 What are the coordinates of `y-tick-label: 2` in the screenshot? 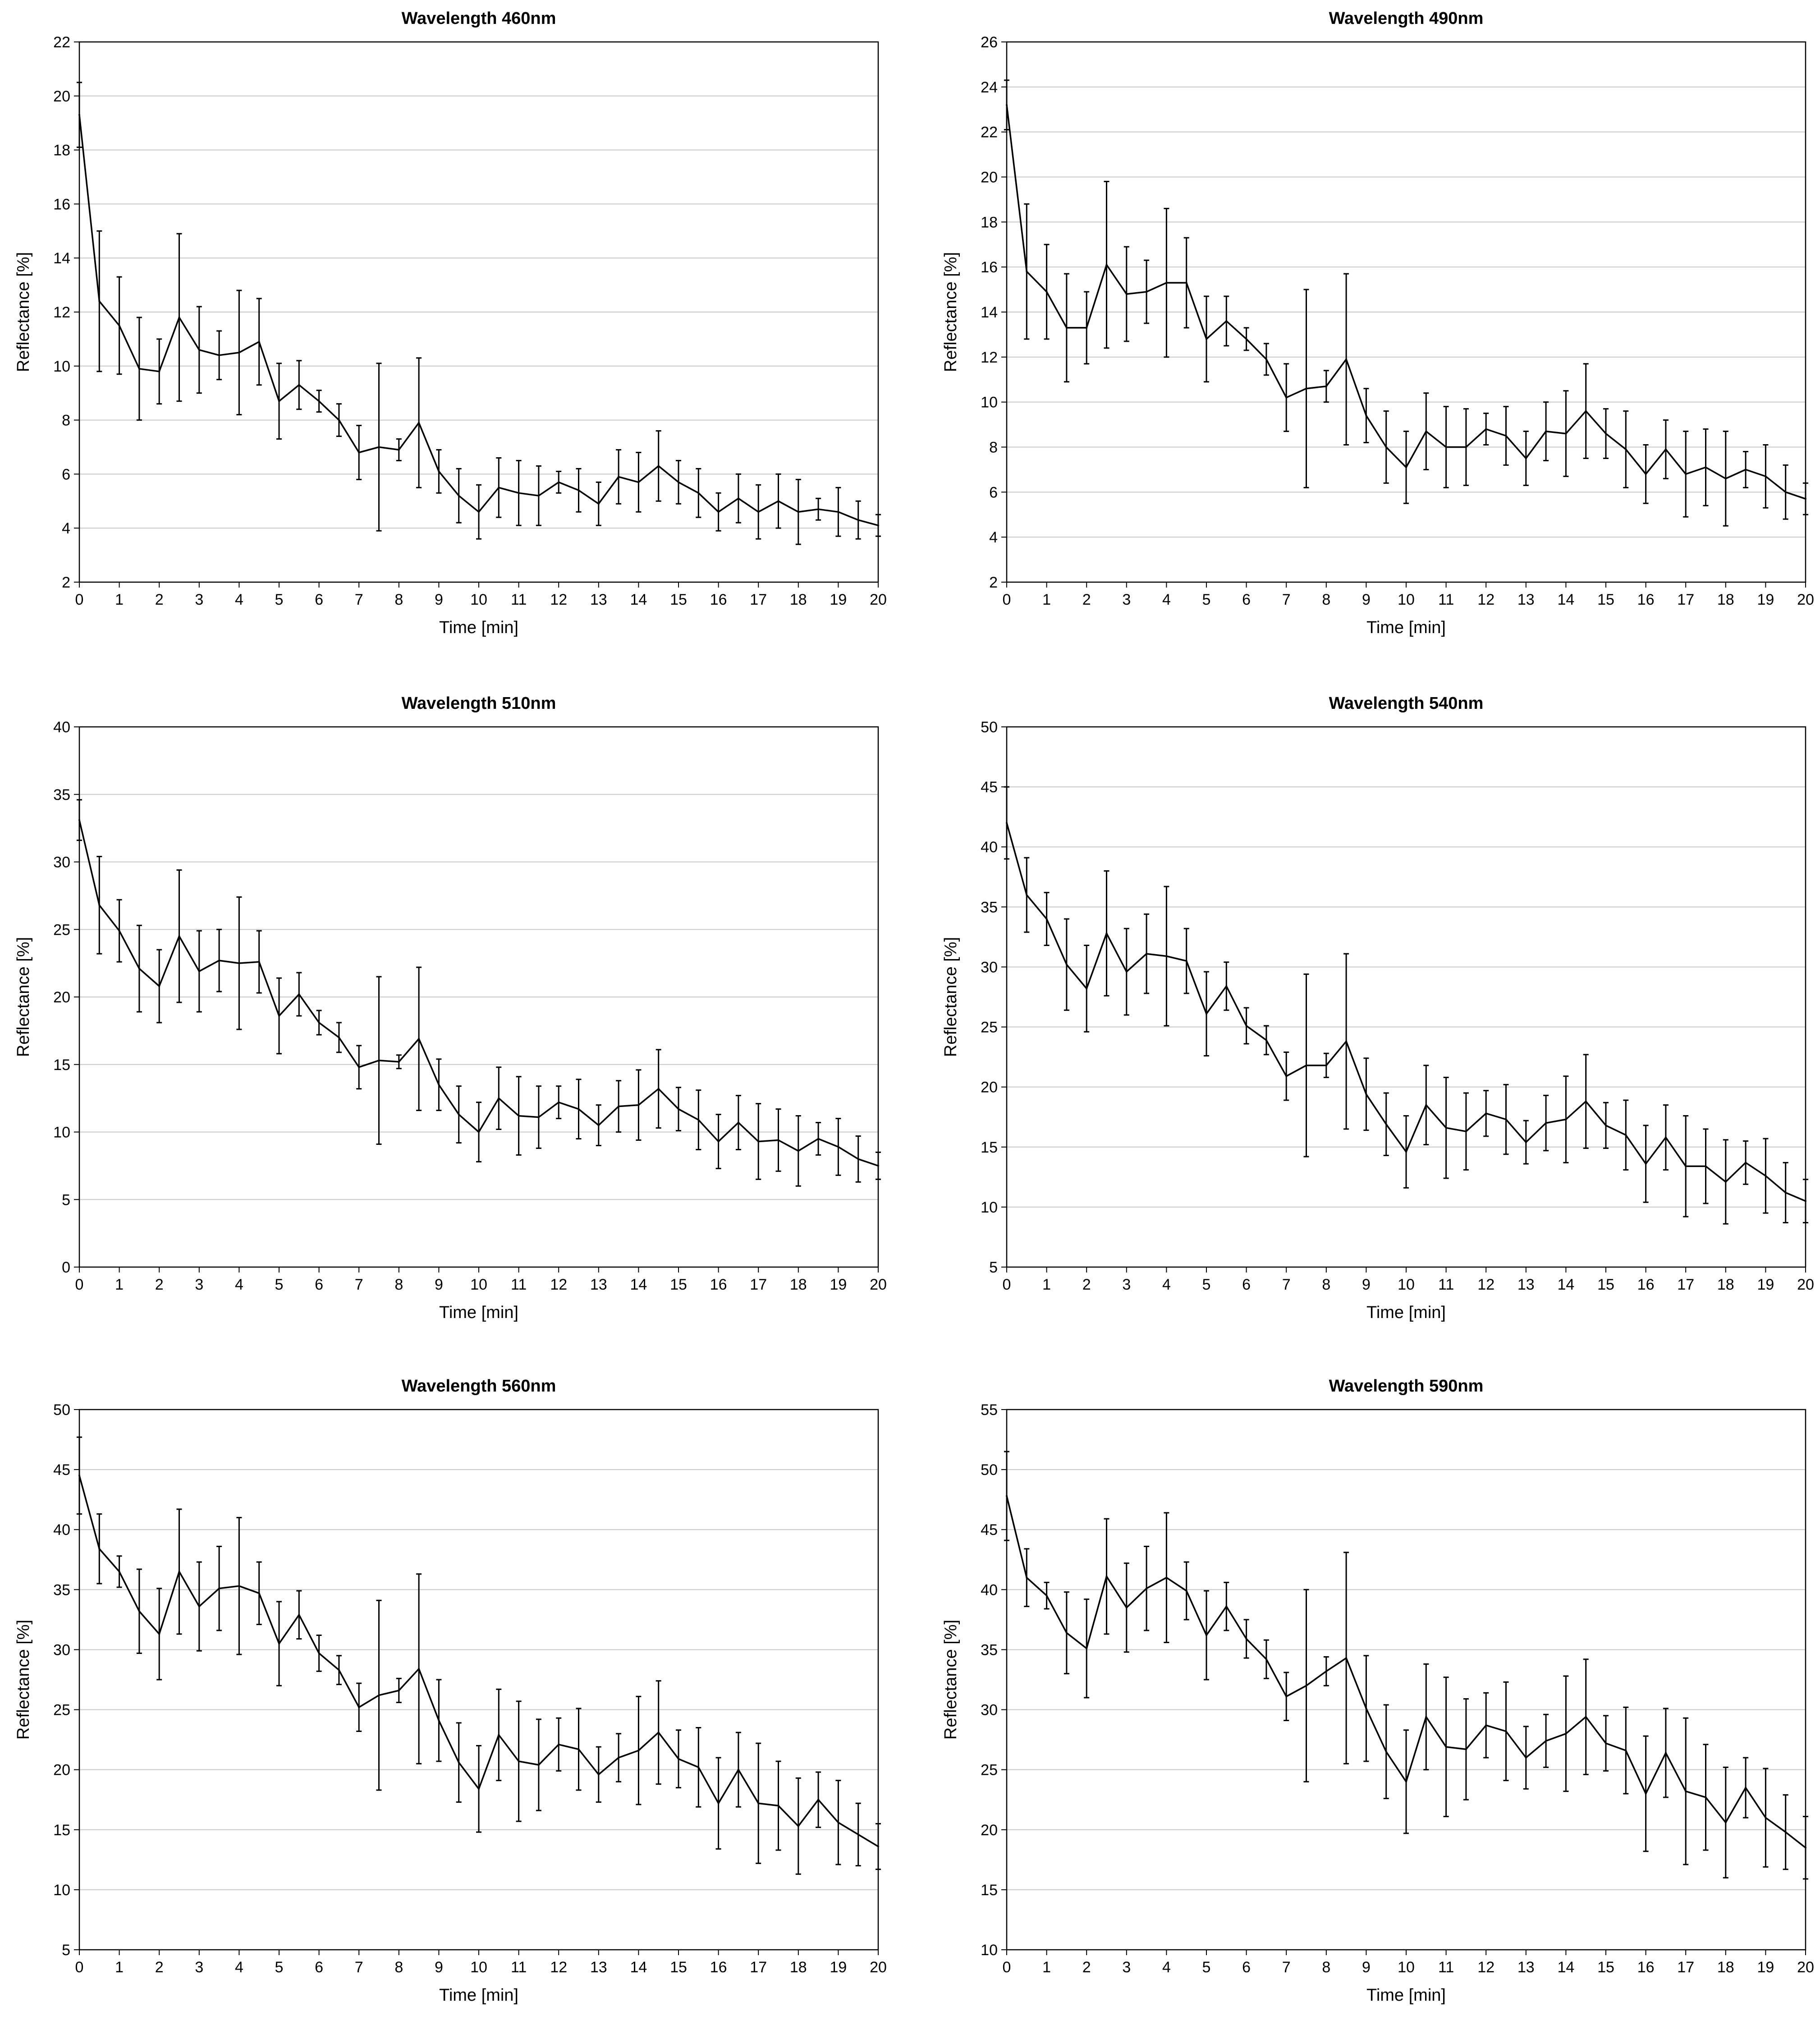 It's located at (994, 582).